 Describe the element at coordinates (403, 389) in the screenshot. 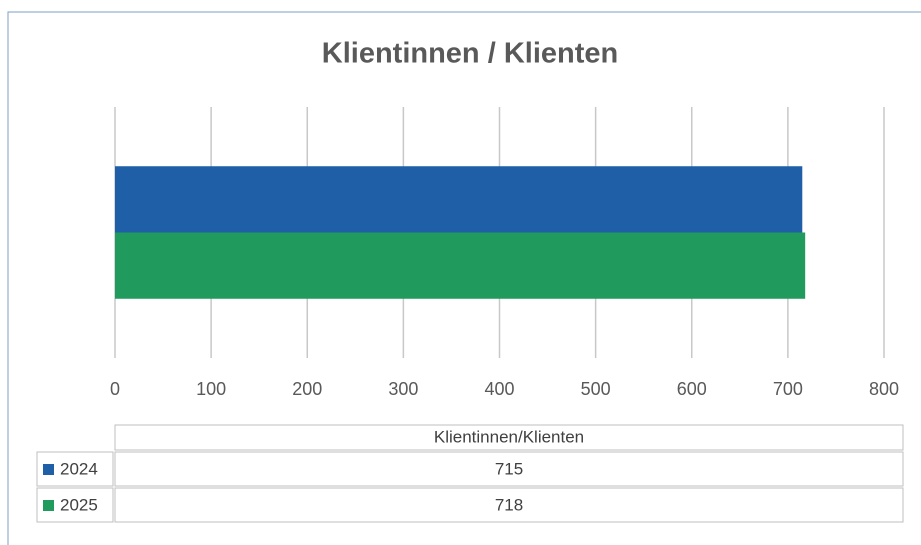

I see `x-tick-label: 300` at that location.